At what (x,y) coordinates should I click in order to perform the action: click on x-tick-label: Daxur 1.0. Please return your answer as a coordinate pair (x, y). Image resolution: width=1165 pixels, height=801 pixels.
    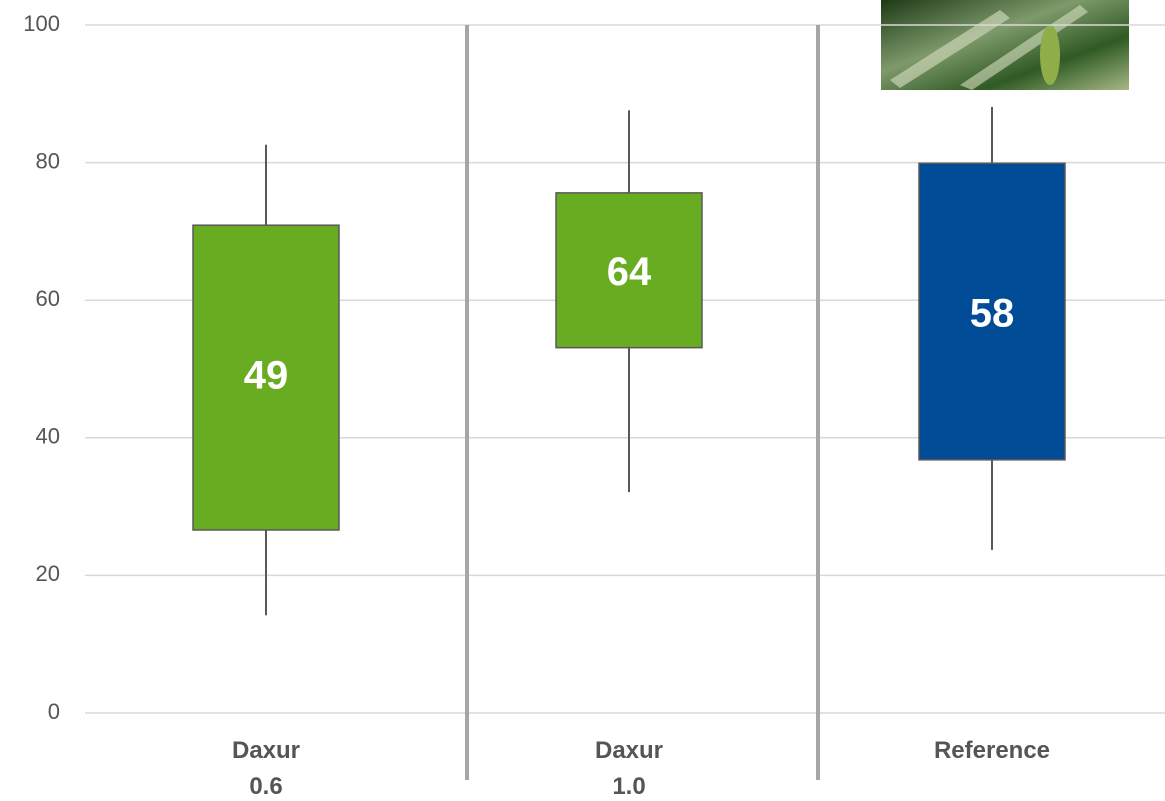
    Looking at the image, I should click on (629, 768).